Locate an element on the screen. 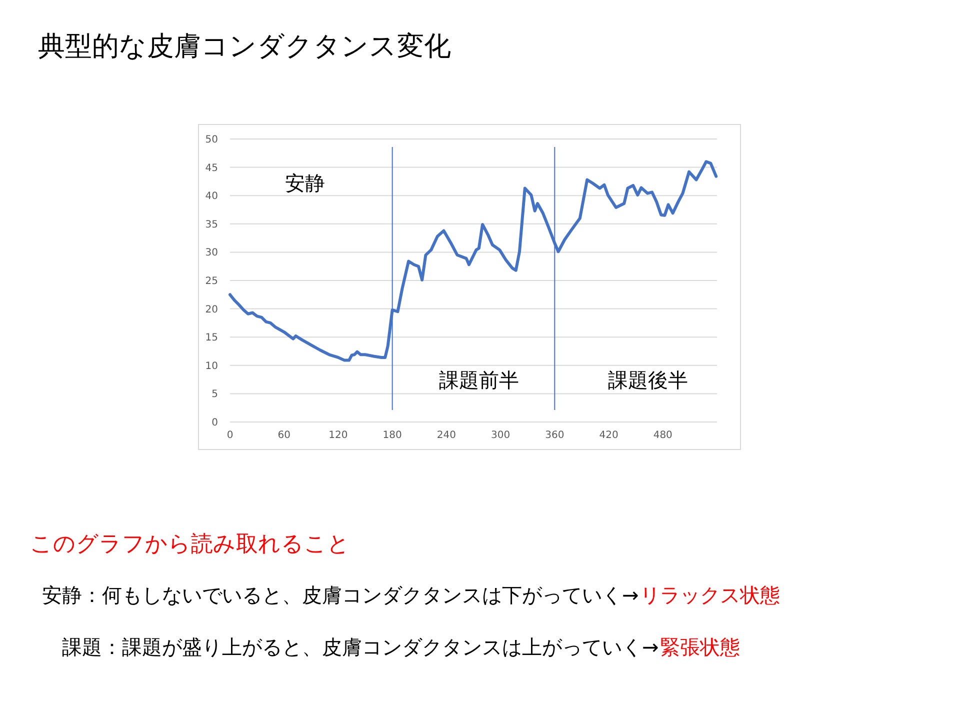  text: このグラフから読み取れること is located at coordinates (190, 544).